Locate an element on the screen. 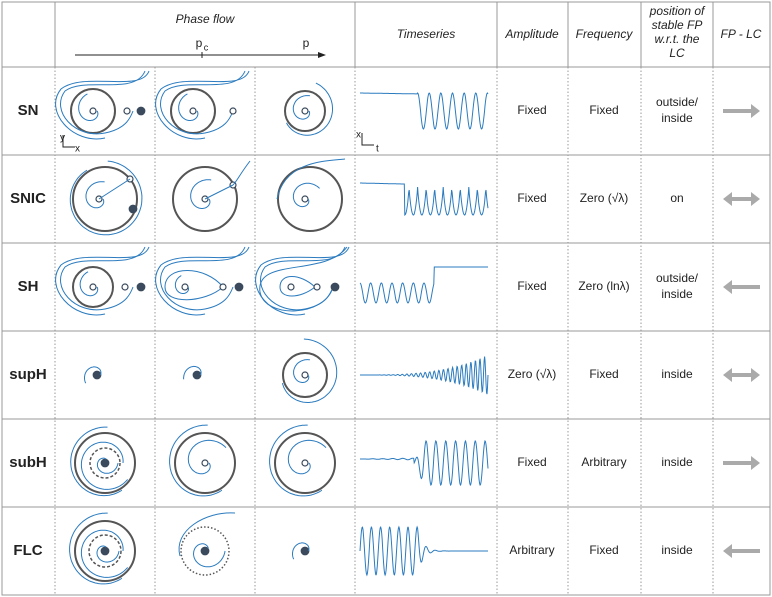  position: outside/ is located at coordinates (677, 278).